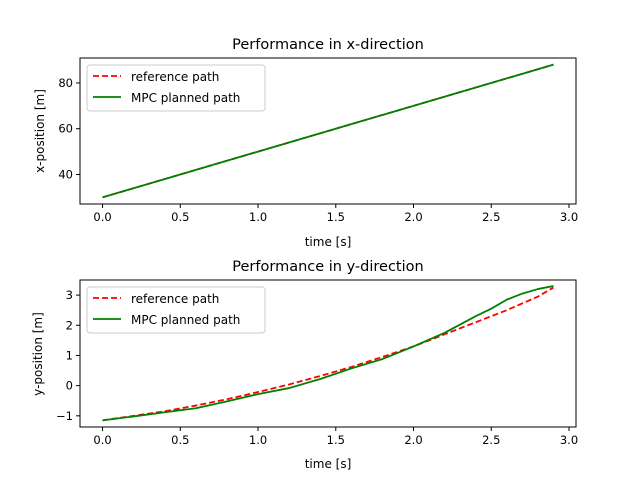 This screenshot has width=640, height=480. I want to click on y-tick-label: 1, so click(69, 355).